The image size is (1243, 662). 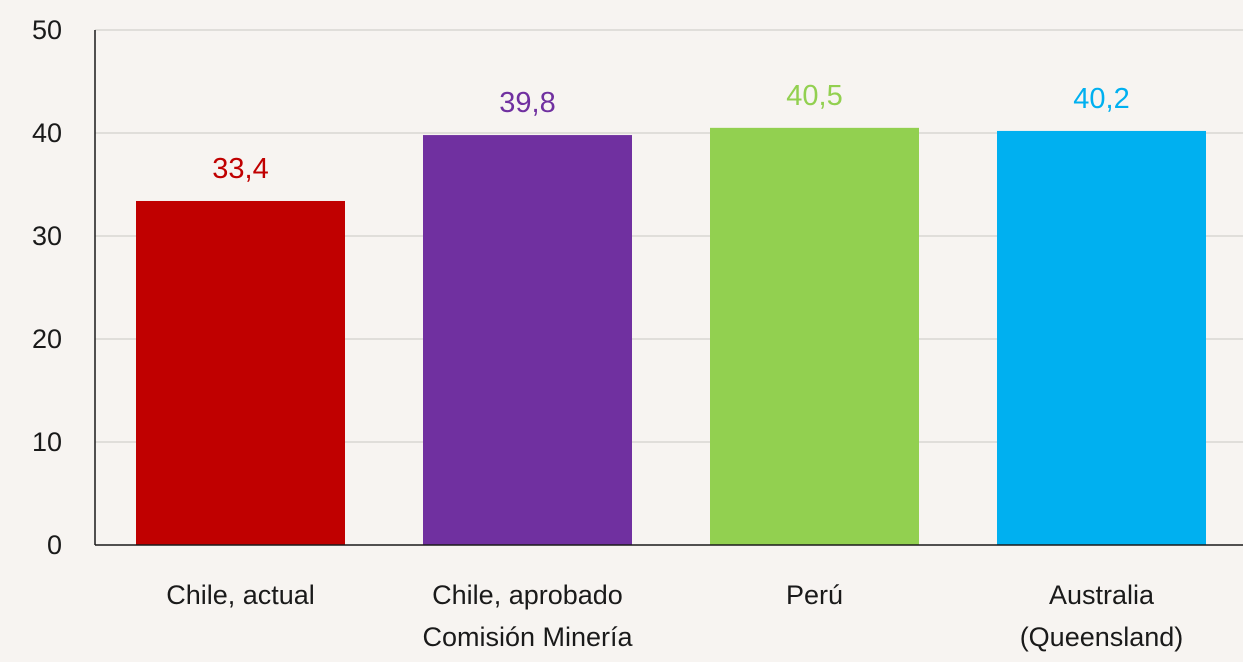 What do you see at coordinates (47, 30) in the screenshot?
I see `y-tick-label: 50` at bounding box center [47, 30].